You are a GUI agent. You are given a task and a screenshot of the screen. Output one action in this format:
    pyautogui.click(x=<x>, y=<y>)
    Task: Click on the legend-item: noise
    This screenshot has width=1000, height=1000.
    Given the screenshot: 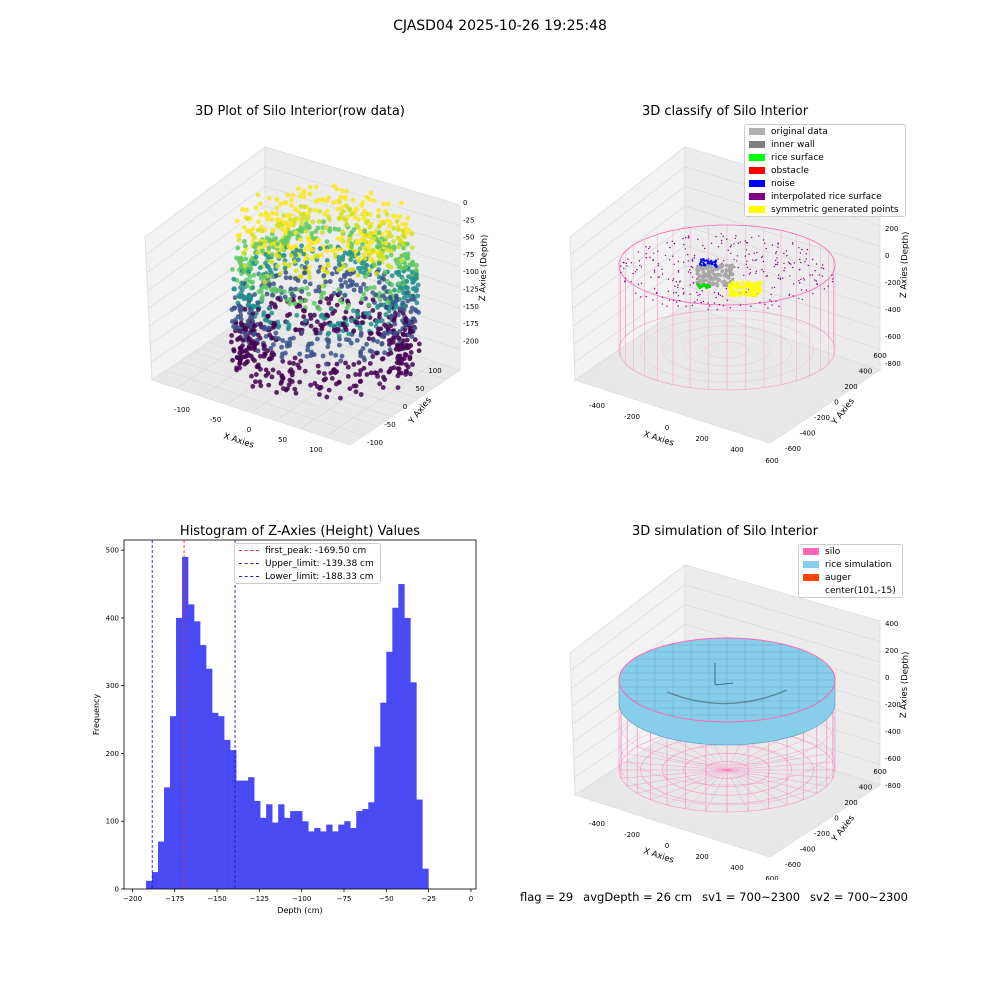 What is the action you would take?
    pyautogui.click(x=825, y=183)
    